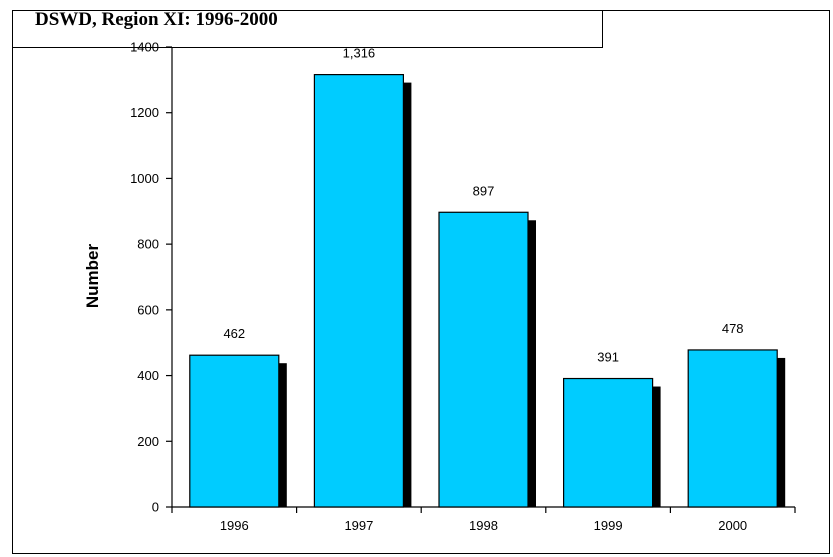 The image size is (833, 557). Describe the element at coordinates (358, 525) in the screenshot. I see `x-tick-label: 1997` at that location.